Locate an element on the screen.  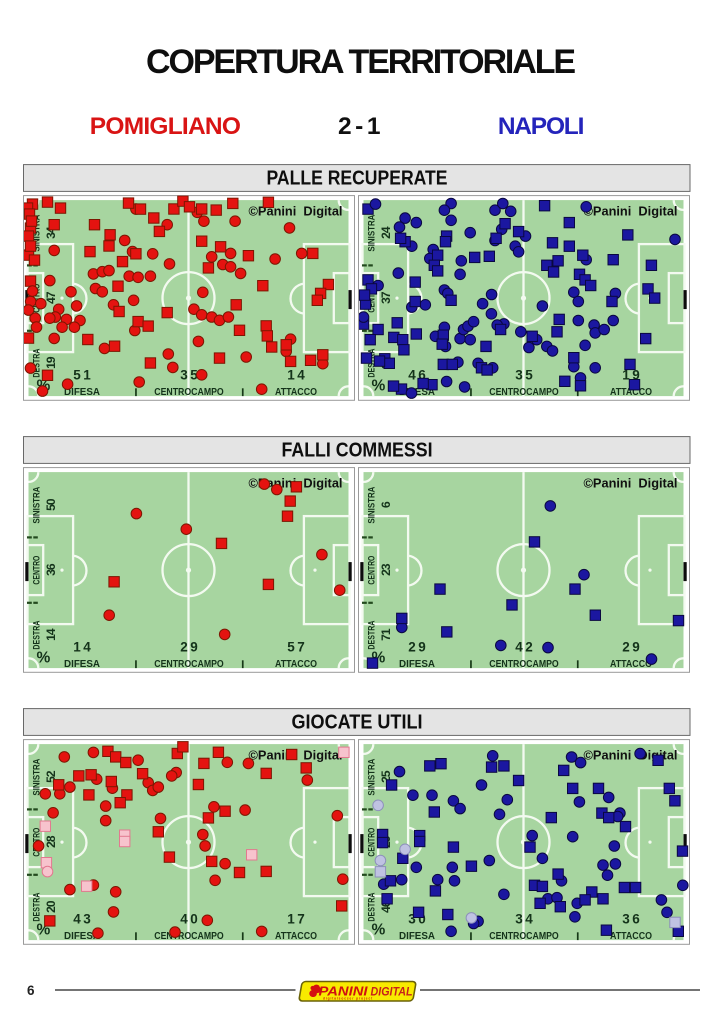
svg-text: NAPOLI is located at coordinates (541, 126).